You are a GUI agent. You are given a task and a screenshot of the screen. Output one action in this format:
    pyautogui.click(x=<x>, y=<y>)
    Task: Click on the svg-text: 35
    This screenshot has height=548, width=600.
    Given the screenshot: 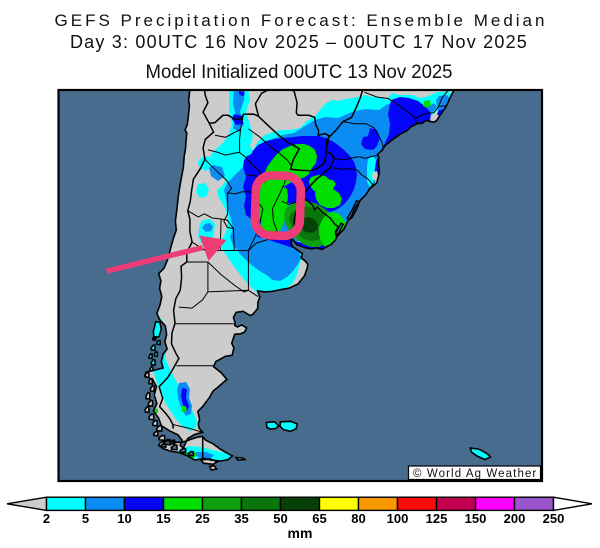 What is the action you would take?
    pyautogui.click(x=241, y=518)
    